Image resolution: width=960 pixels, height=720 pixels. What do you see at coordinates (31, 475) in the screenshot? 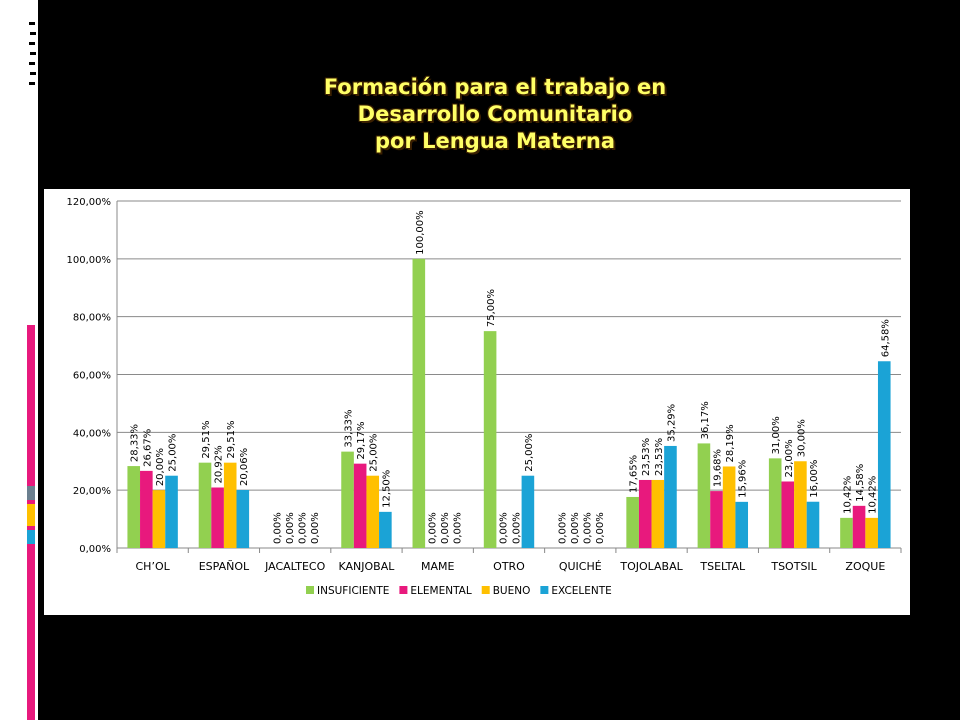
I see `decor-block-pink` at bounding box center [31, 475].